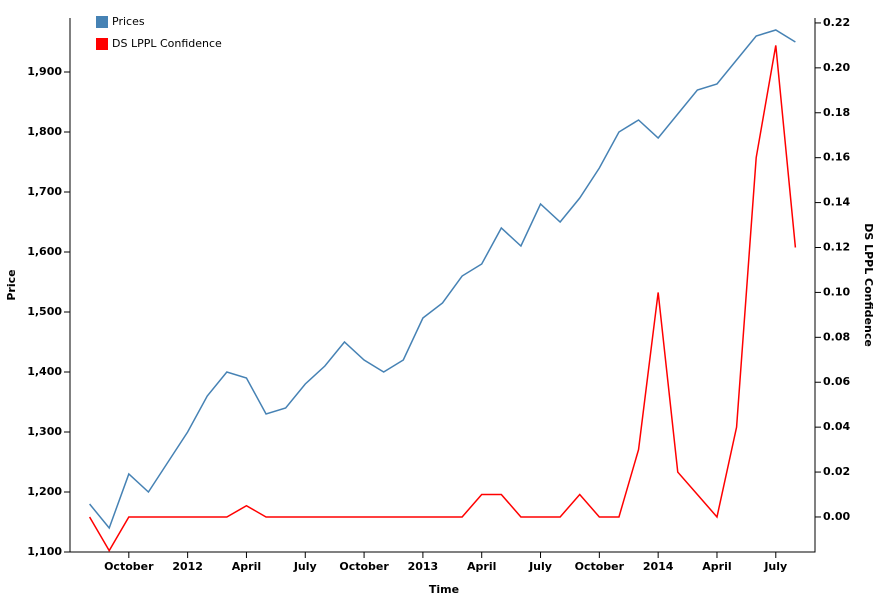  What do you see at coordinates (167, 43) in the screenshot?
I see `legend-label: DS LPPL Confidence` at bounding box center [167, 43].